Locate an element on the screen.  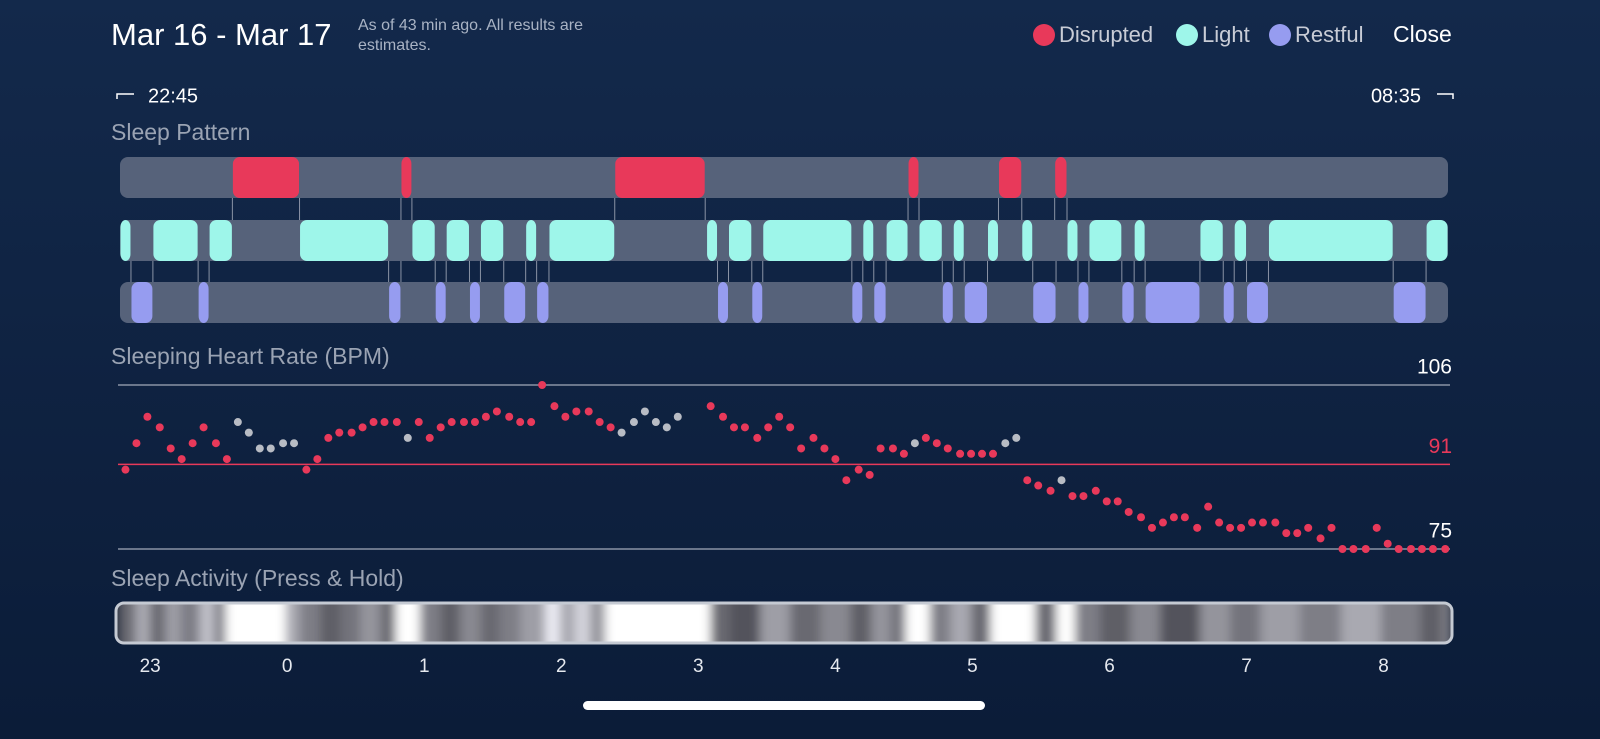
end-time: 08:35 is located at coordinates (1396, 96).